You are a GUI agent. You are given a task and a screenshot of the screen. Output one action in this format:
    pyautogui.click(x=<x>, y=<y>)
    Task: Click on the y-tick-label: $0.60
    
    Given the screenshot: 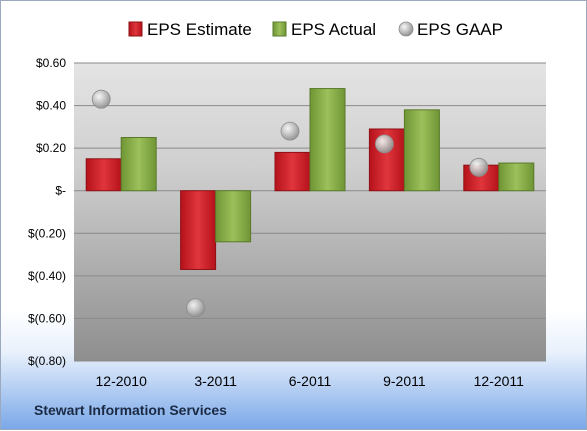 What is the action you would take?
    pyautogui.click(x=51, y=63)
    